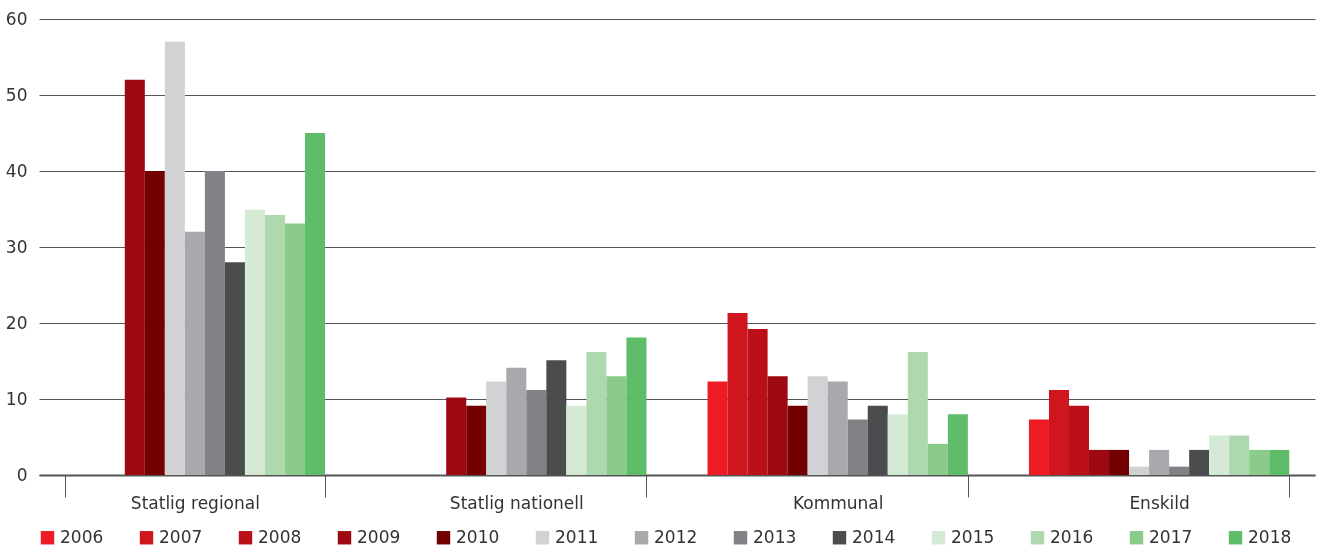  Describe the element at coordinates (195, 502) in the screenshot. I see `x-tick-label: Statlig regional` at that location.